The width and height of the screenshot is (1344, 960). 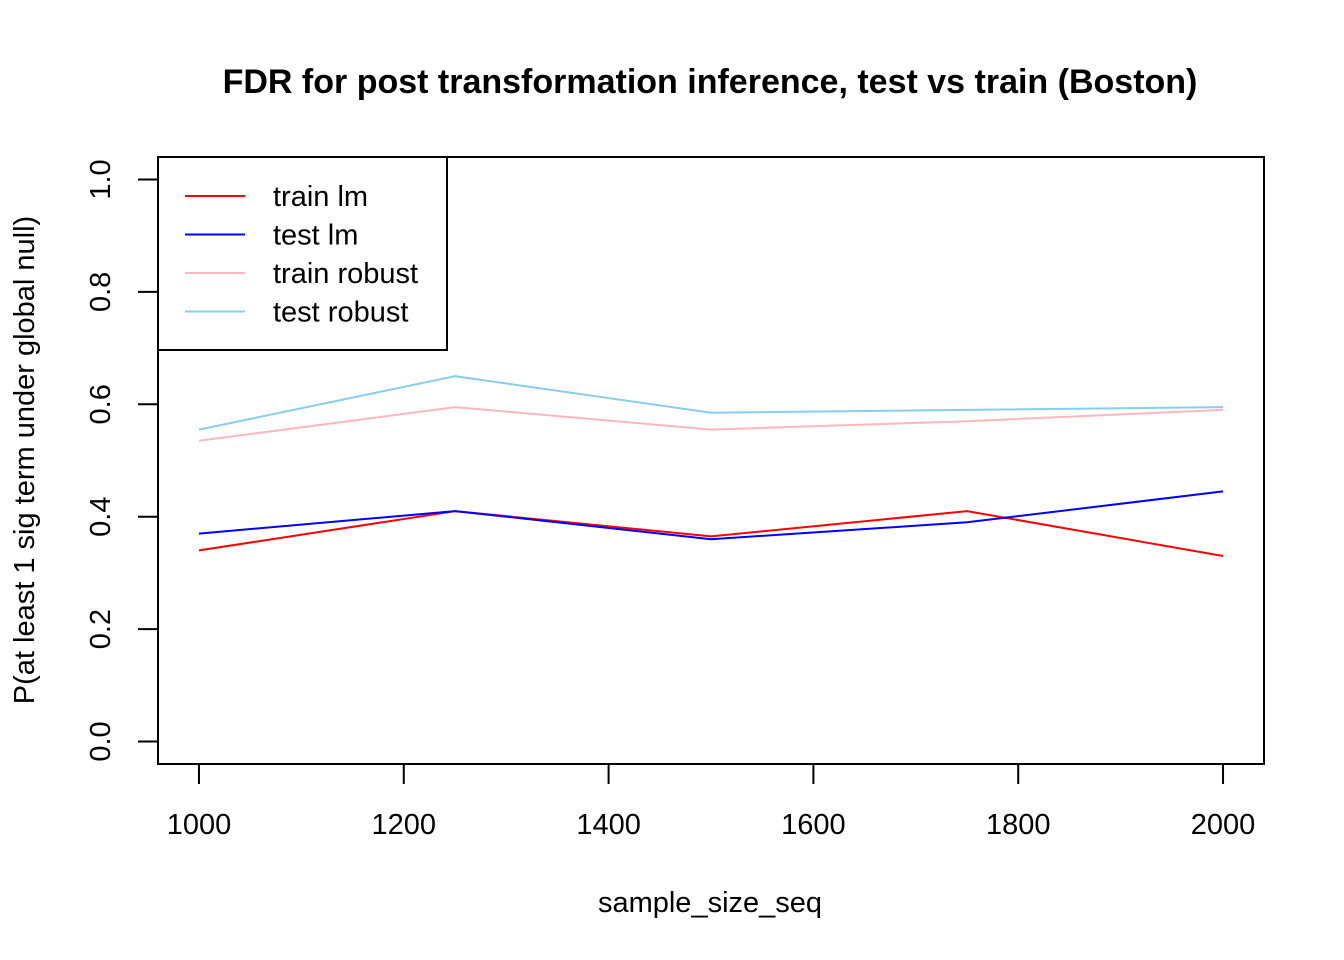 I want to click on x-axis-label: sample_size_seq, so click(x=710, y=903).